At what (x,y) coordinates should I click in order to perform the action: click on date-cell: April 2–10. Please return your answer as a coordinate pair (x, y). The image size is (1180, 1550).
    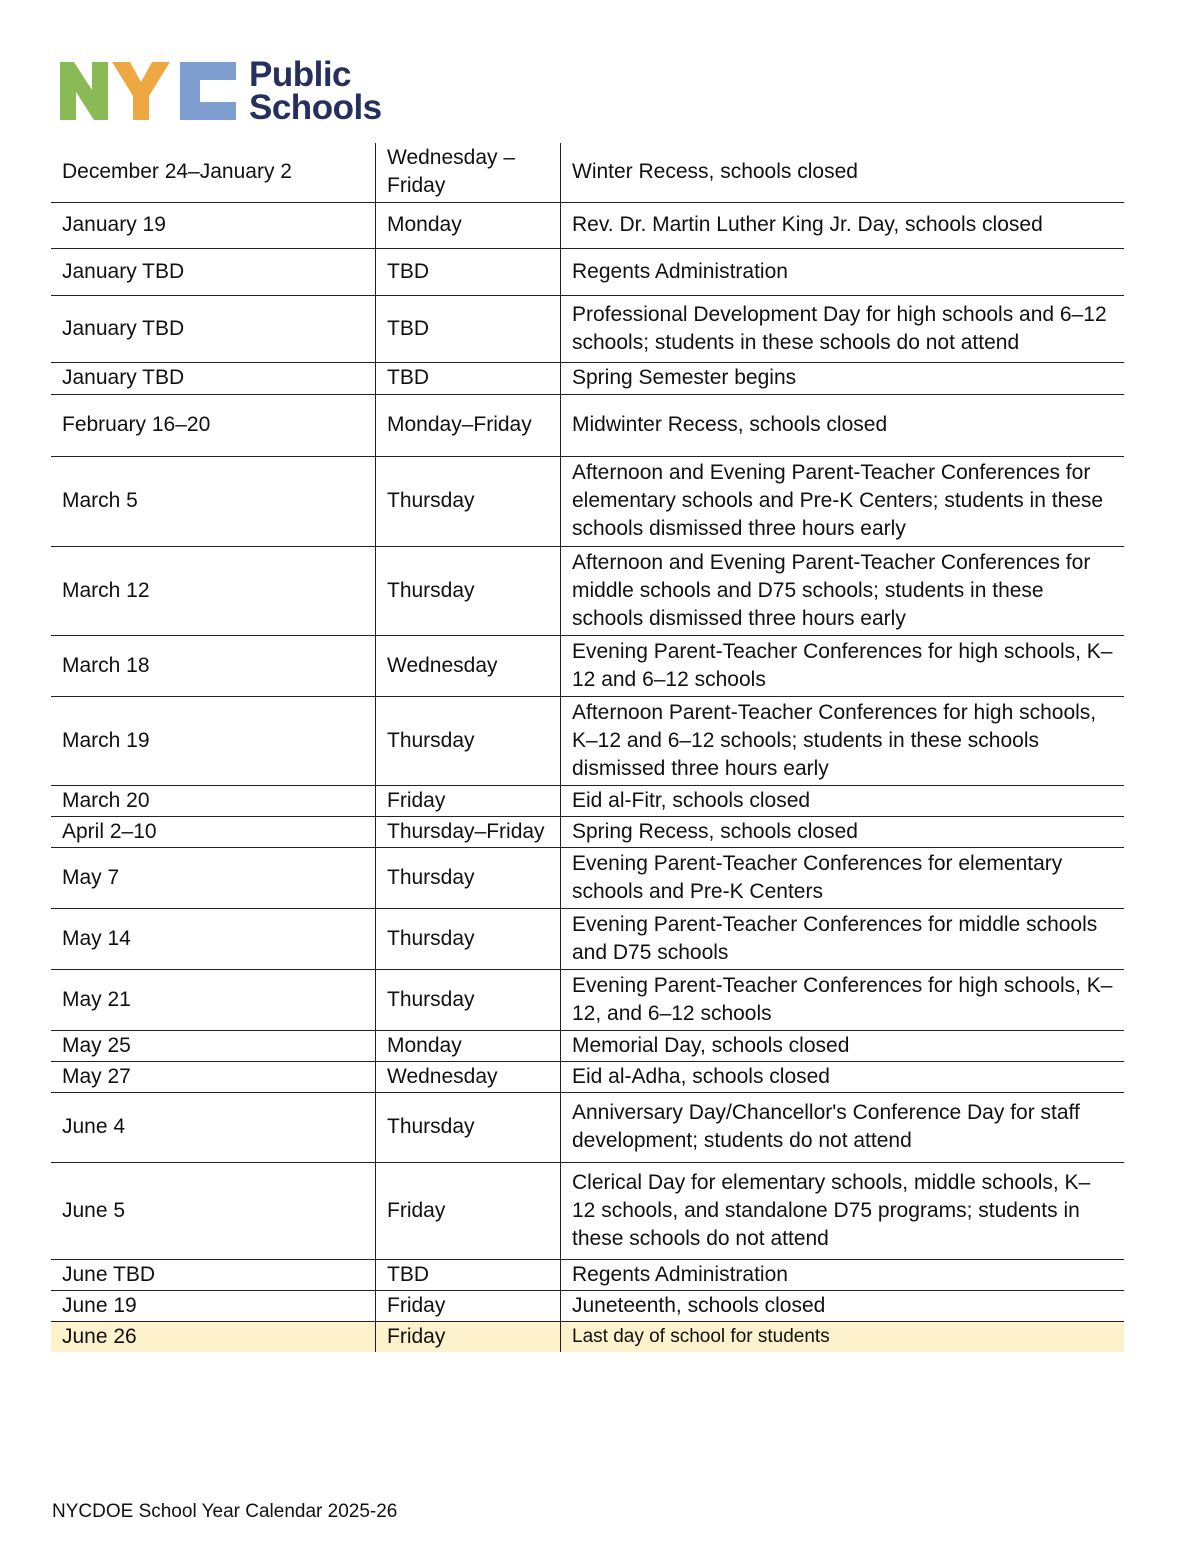
    Looking at the image, I should click on (213, 832).